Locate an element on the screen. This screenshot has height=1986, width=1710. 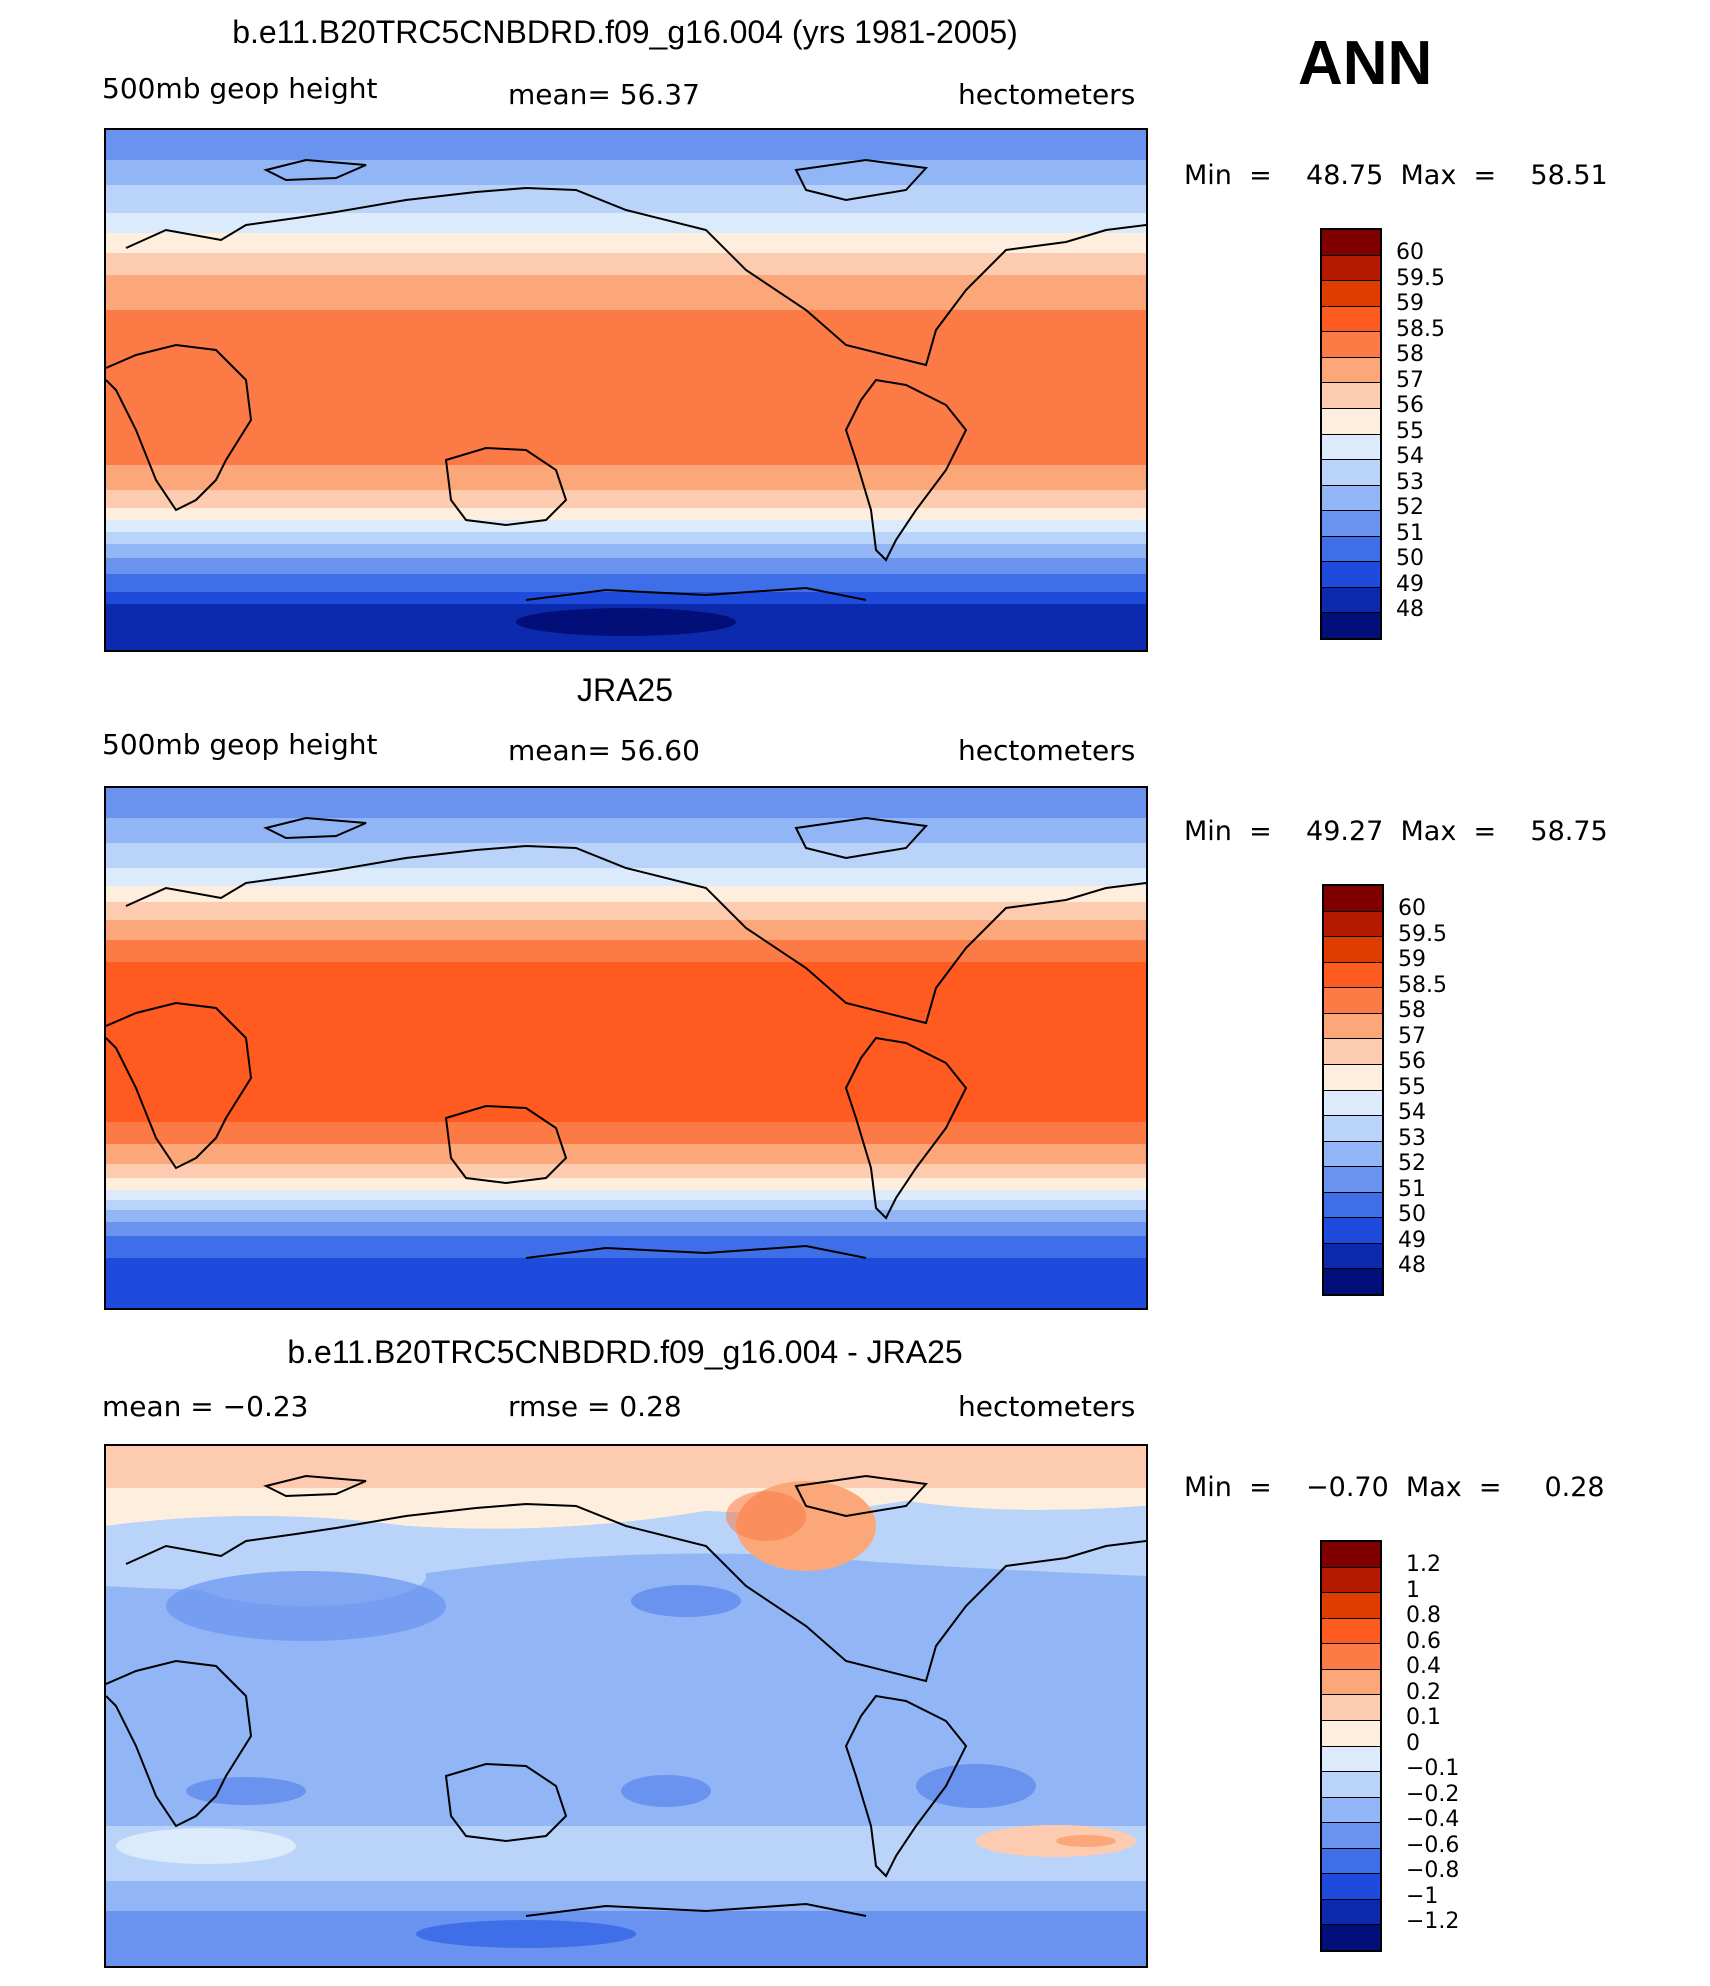
colorbar-tick-label: 0.4 is located at coordinates (1423, 1666).